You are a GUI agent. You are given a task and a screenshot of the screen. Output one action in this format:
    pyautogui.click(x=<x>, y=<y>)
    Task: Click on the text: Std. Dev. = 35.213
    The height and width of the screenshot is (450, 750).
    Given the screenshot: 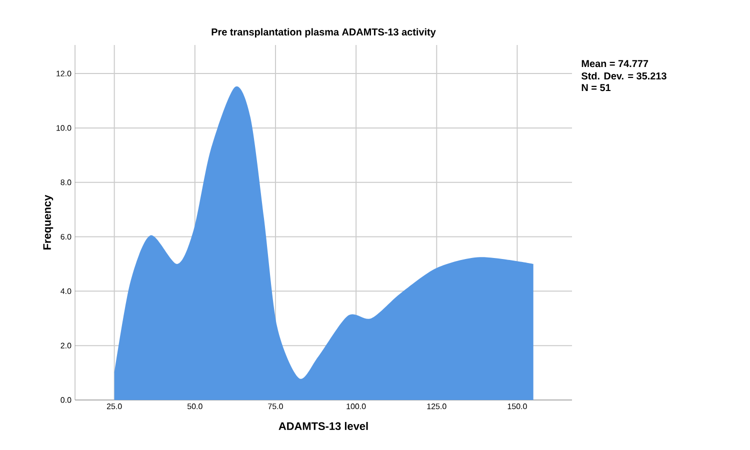 What is the action you would take?
    pyautogui.click(x=623, y=76)
    